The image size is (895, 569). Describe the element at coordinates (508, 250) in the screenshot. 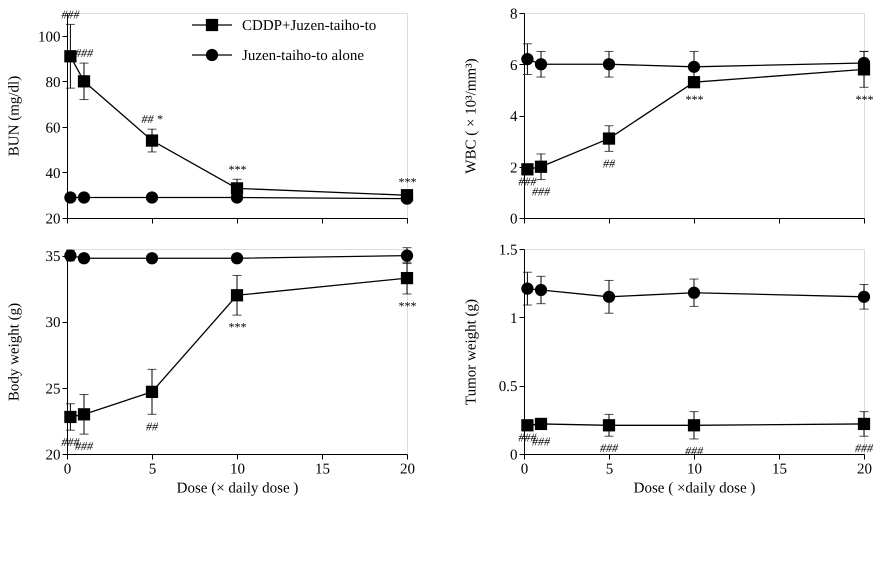

I see `y-tick-label: 1.5` at that location.